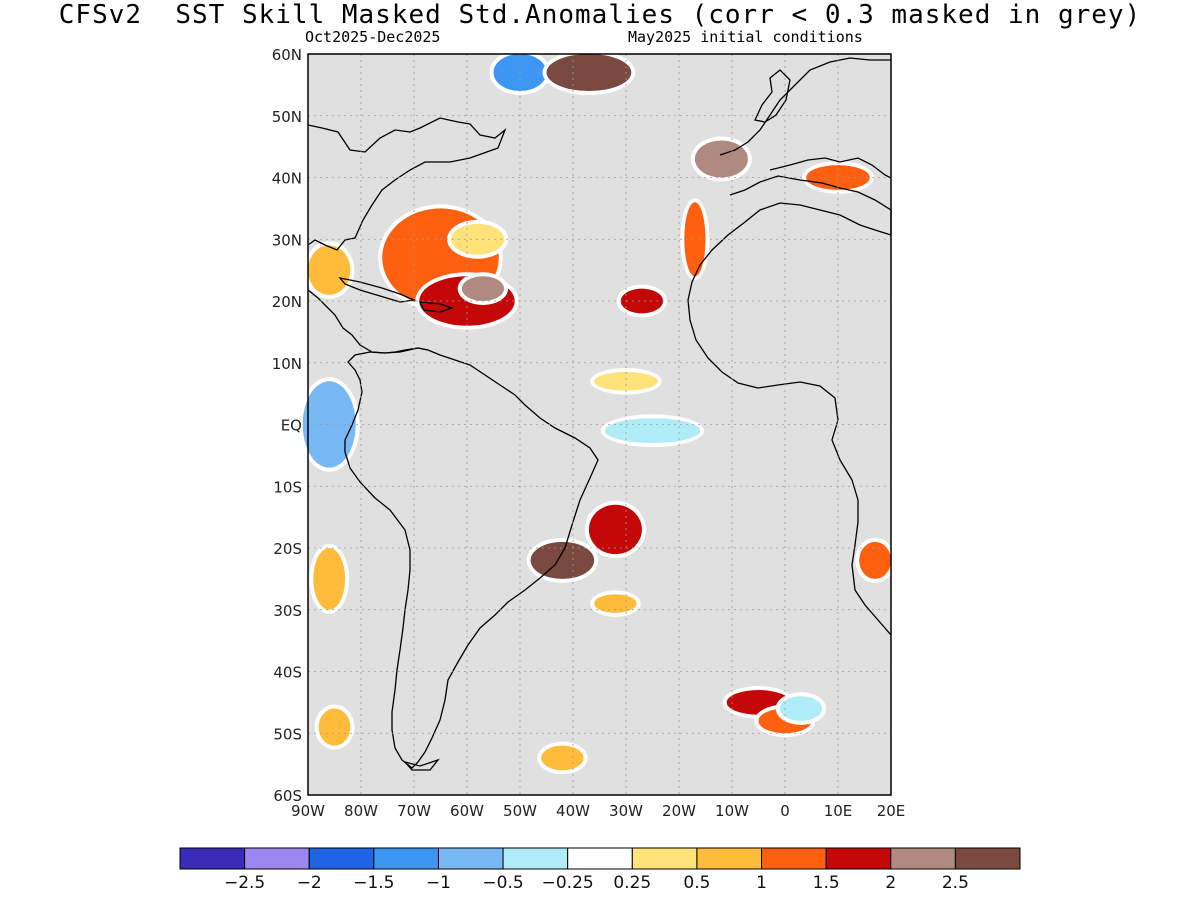  I want to click on latitude-labels: 60N 50N 40N 30N 20N 10N EQ 10S 20S 30S 40S 50S 60S, so click(287, 425).